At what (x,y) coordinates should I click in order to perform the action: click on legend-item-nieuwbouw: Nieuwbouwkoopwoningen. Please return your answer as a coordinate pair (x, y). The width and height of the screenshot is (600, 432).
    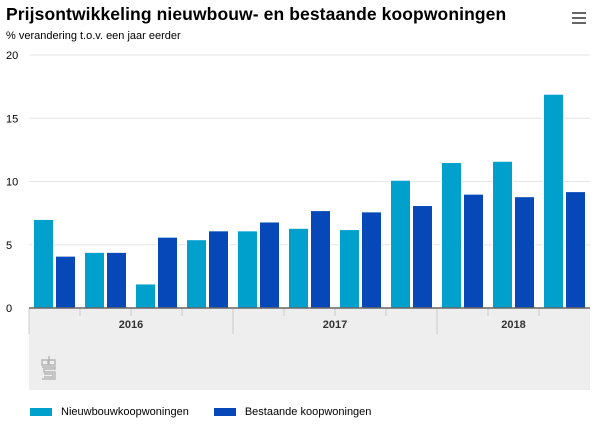
    Looking at the image, I should click on (109, 412).